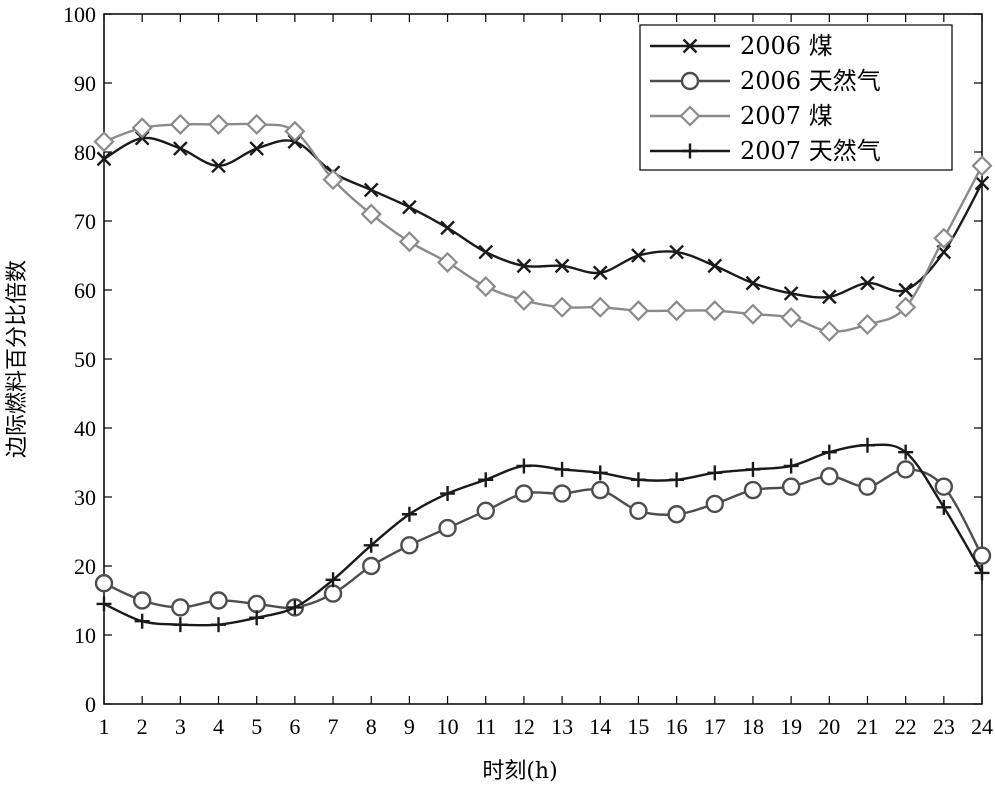 This screenshot has width=995, height=796. I want to click on y-tick-label: 60, so click(85, 290).